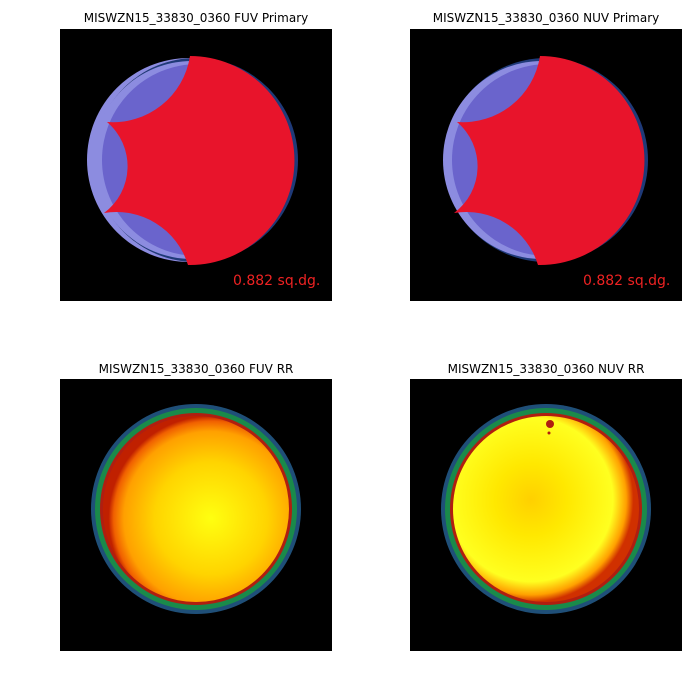  I want to click on fuv-rr-plot, so click(196, 509).